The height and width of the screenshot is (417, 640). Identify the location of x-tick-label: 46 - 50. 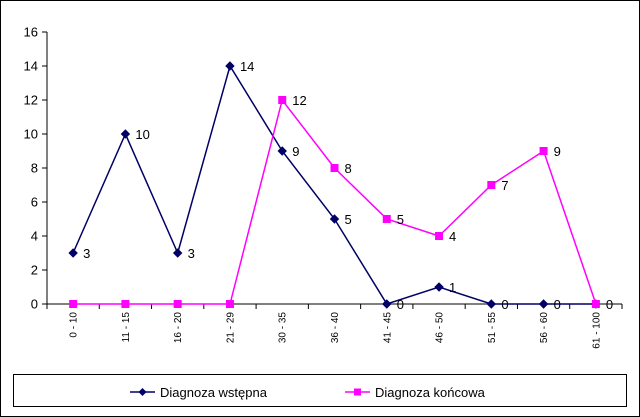
(440, 328).